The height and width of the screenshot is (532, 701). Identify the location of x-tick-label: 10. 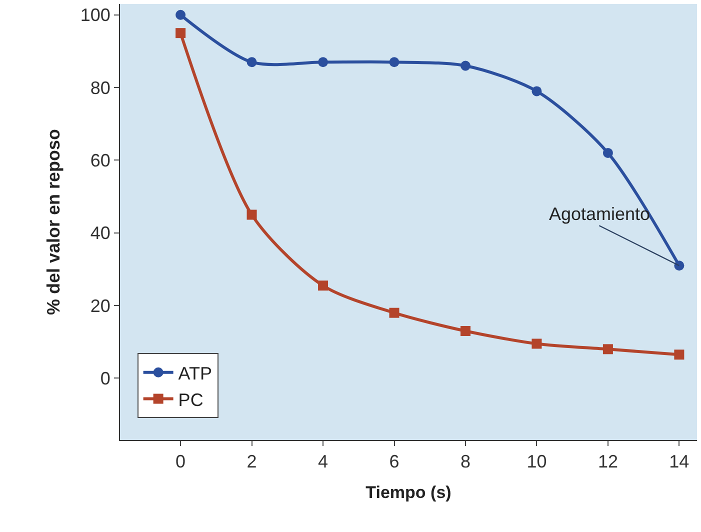
(536, 462).